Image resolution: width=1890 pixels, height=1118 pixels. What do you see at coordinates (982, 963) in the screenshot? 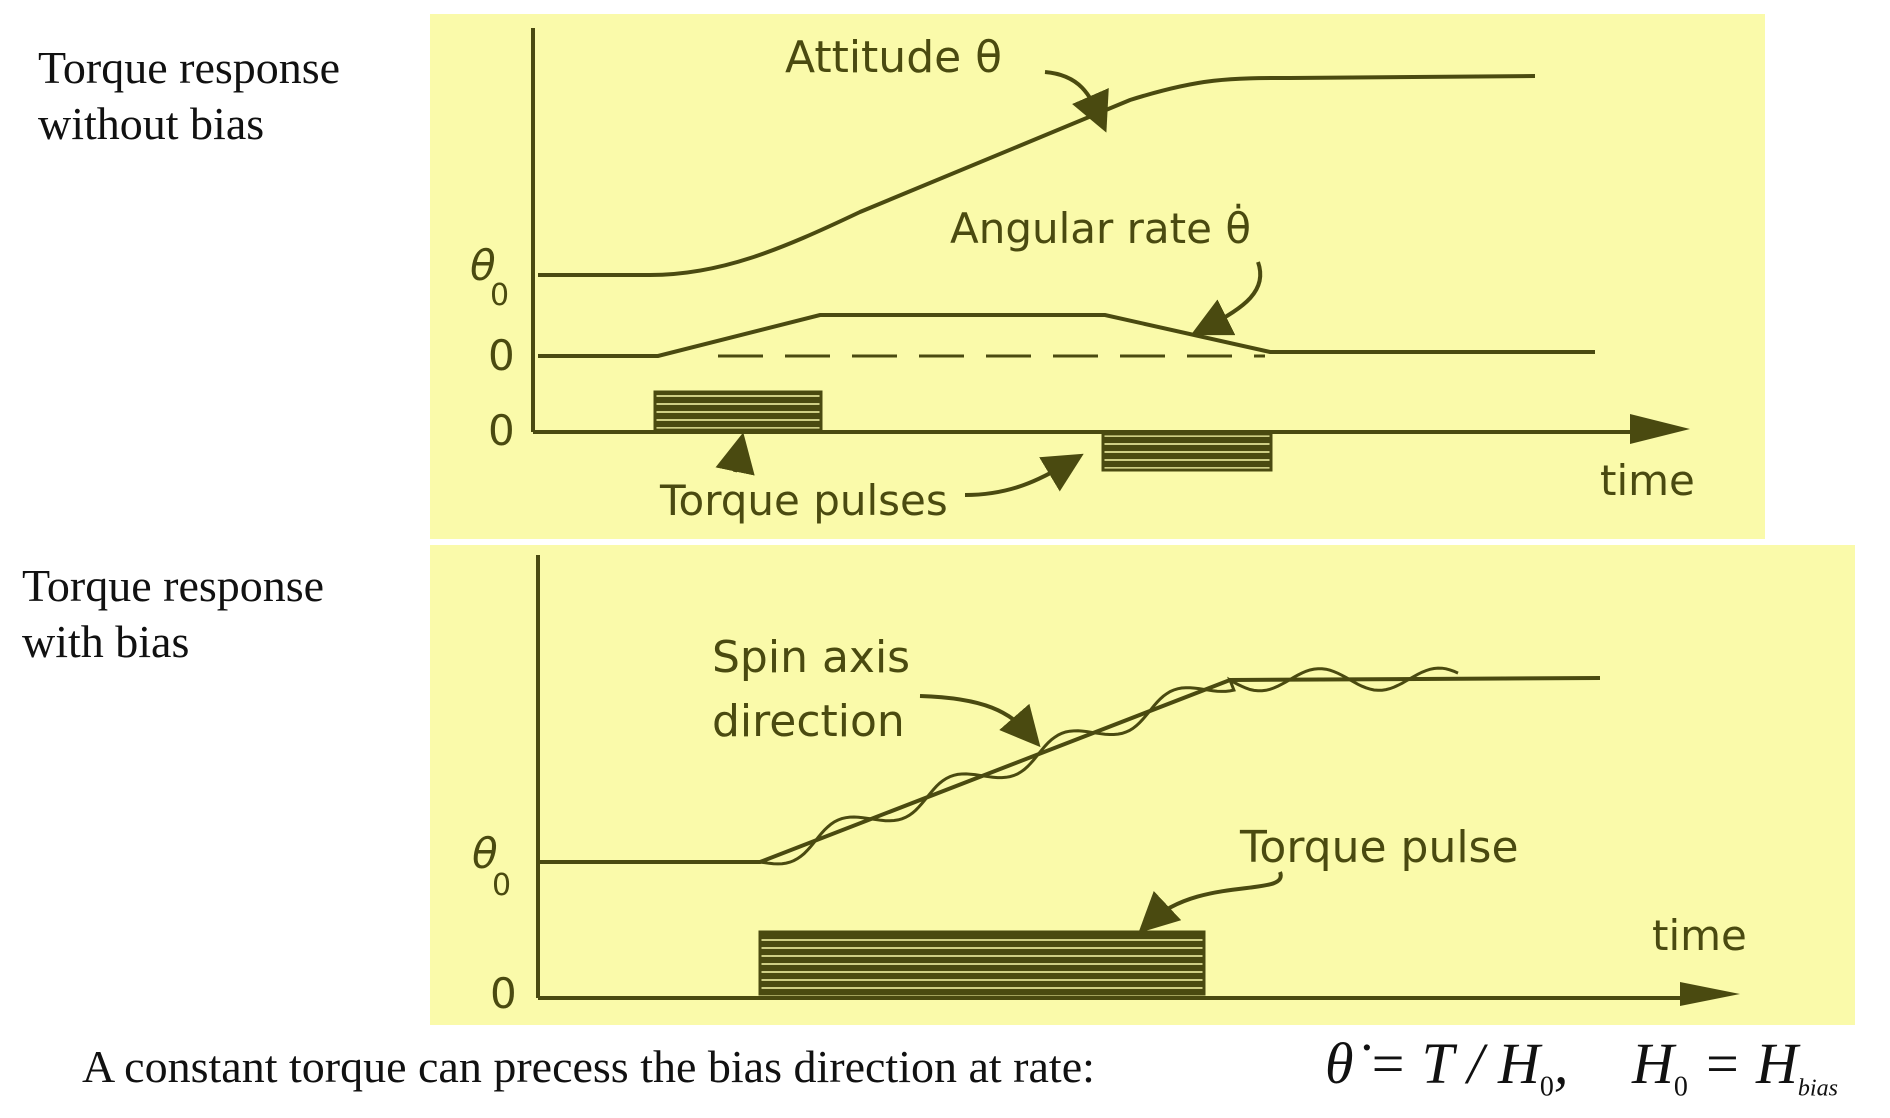
I see `torque-pulse` at bounding box center [982, 963].